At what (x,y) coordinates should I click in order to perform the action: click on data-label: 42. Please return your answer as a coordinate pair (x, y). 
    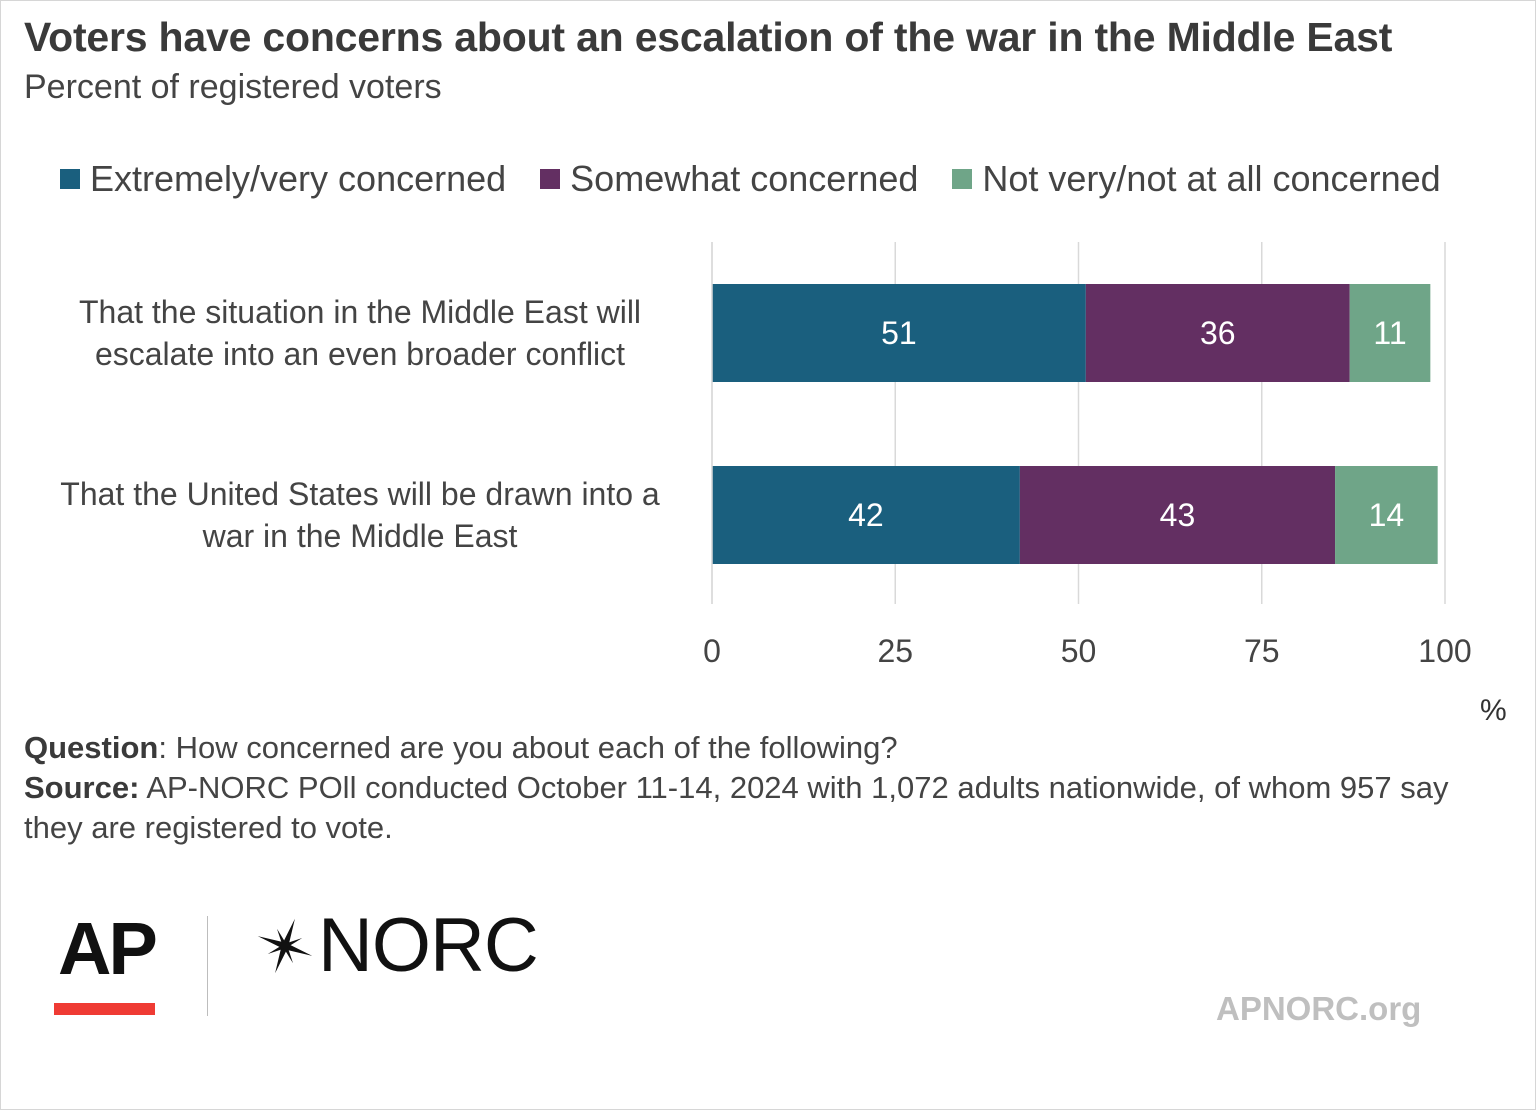
    Looking at the image, I should click on (866, 515).